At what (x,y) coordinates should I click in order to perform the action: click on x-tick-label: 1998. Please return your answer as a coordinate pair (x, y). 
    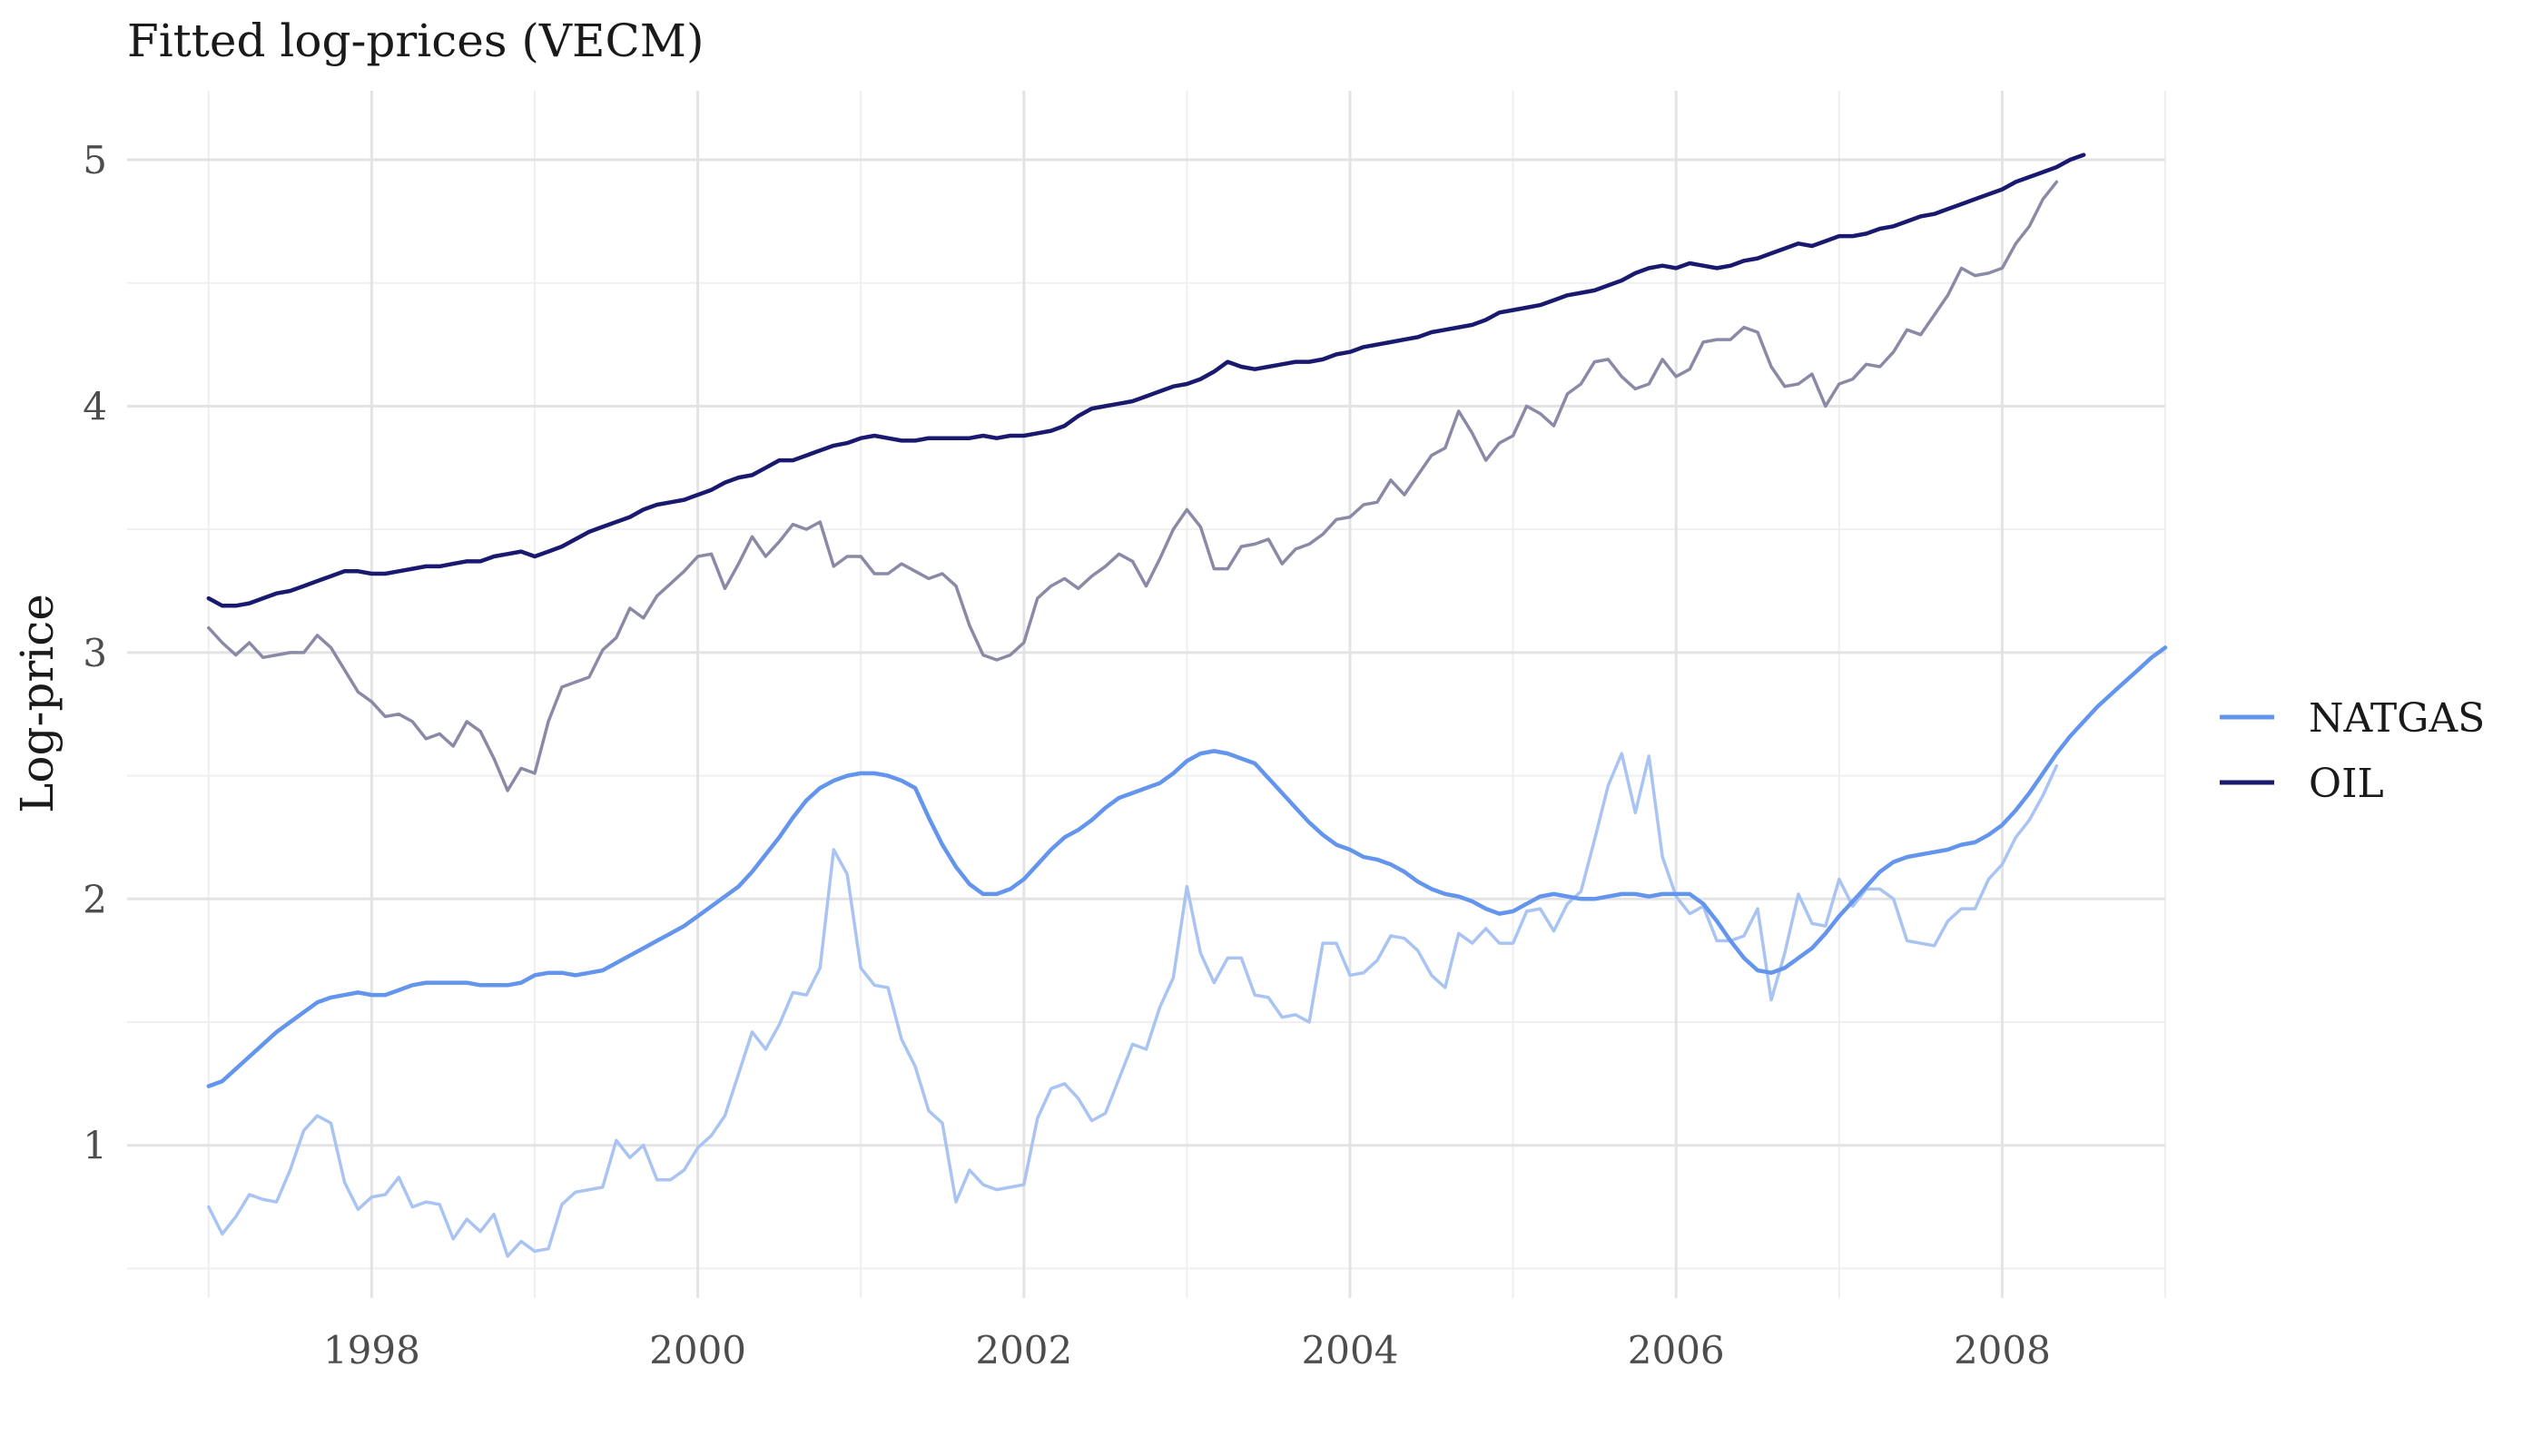
    Looking at the image, I should click on (371, 1350).